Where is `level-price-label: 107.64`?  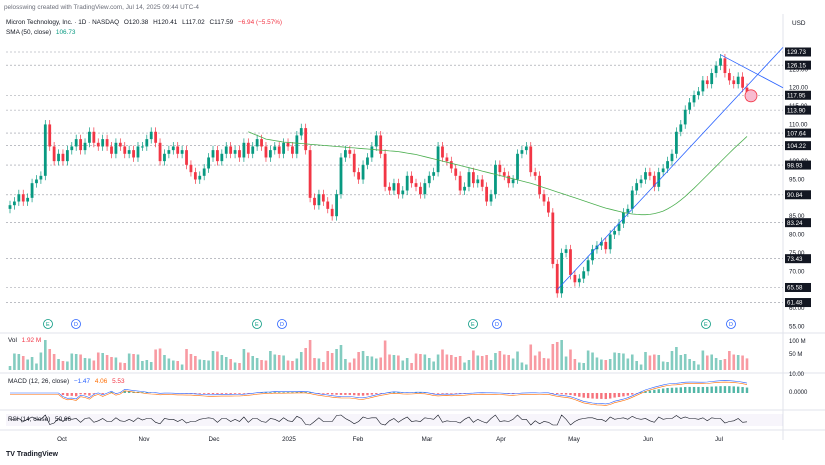 level-price-label: 107.64 is located at coordinates (796, 133).